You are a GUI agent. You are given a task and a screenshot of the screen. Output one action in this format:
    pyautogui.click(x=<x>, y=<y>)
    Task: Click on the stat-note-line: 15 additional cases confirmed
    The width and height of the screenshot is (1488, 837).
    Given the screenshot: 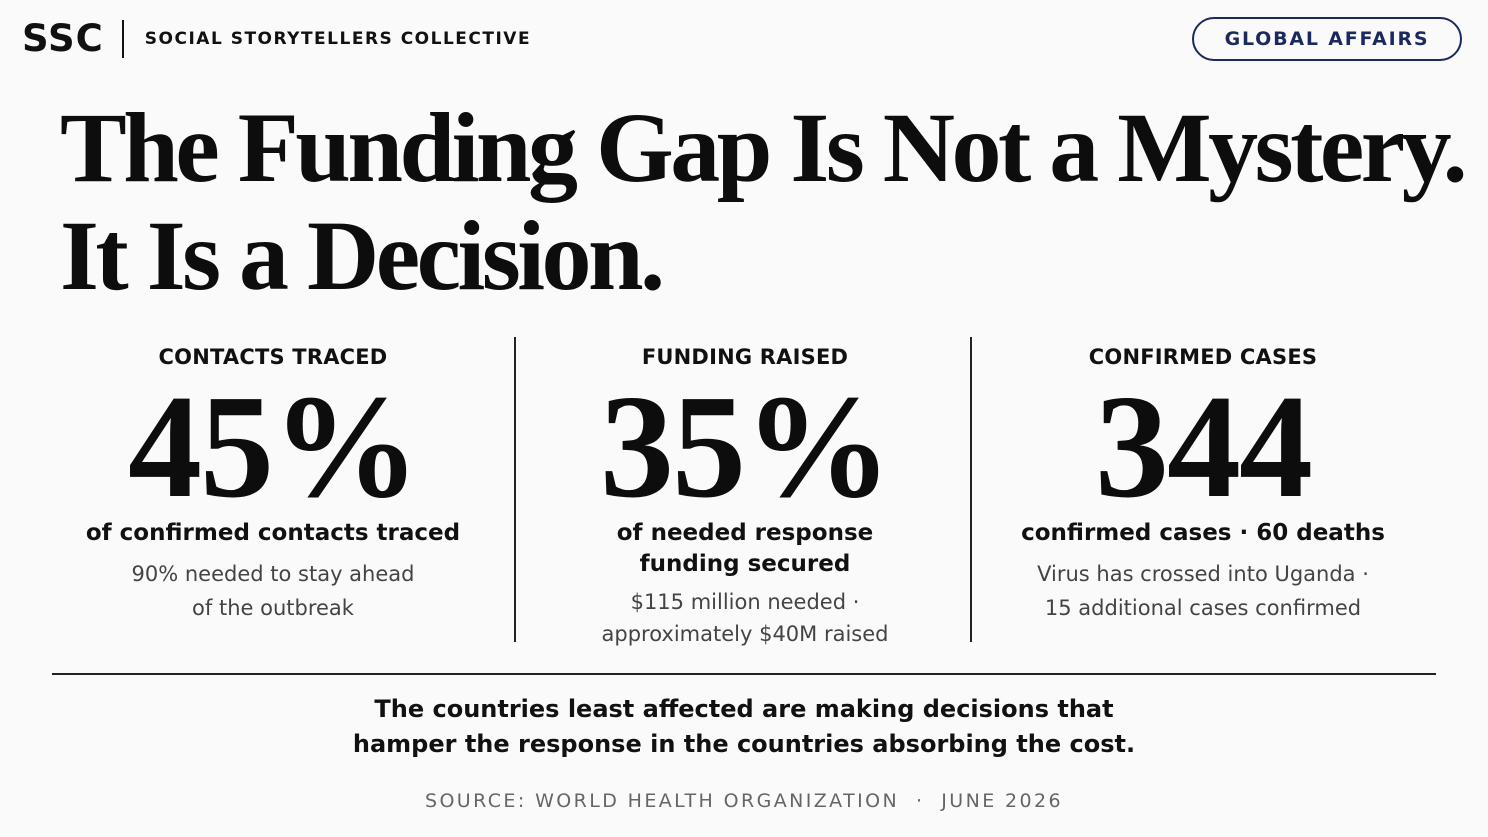 What is the action you would take?
    pyautogui.click(x=1203, y=608)
    